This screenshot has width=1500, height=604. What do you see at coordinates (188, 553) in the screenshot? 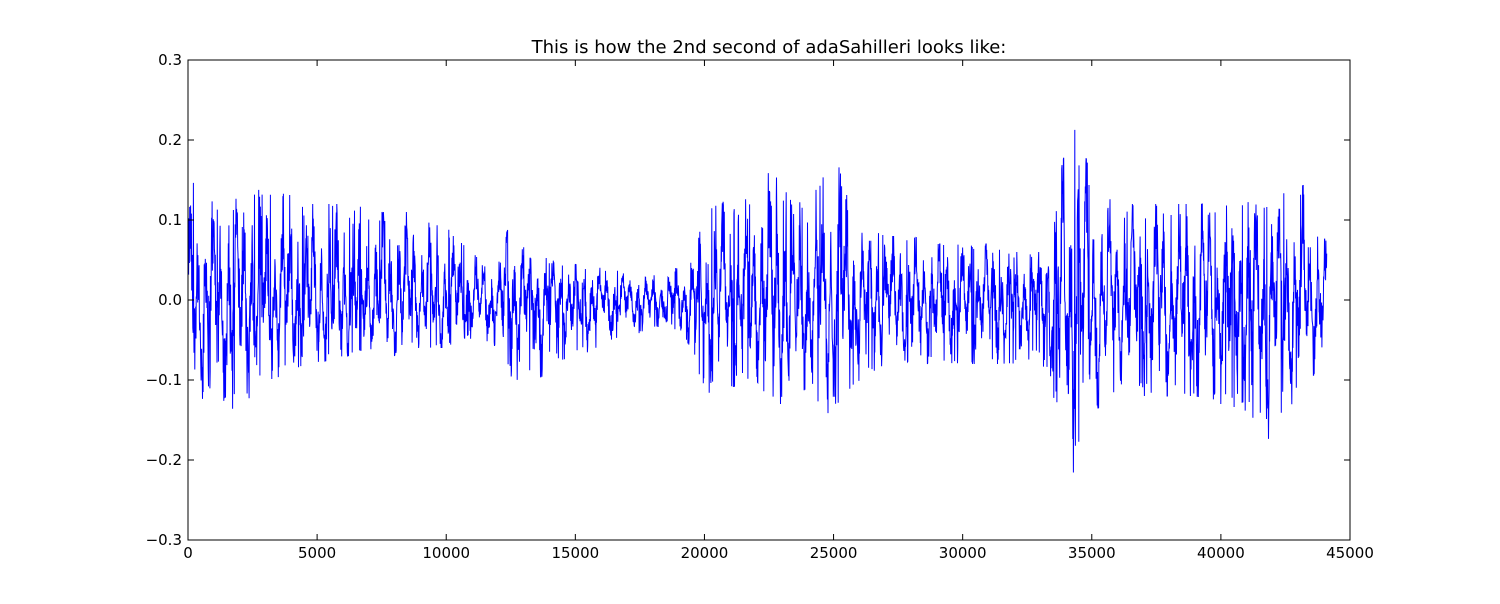
I see `x-tick-label: 0` at bounding box center [188, 553].